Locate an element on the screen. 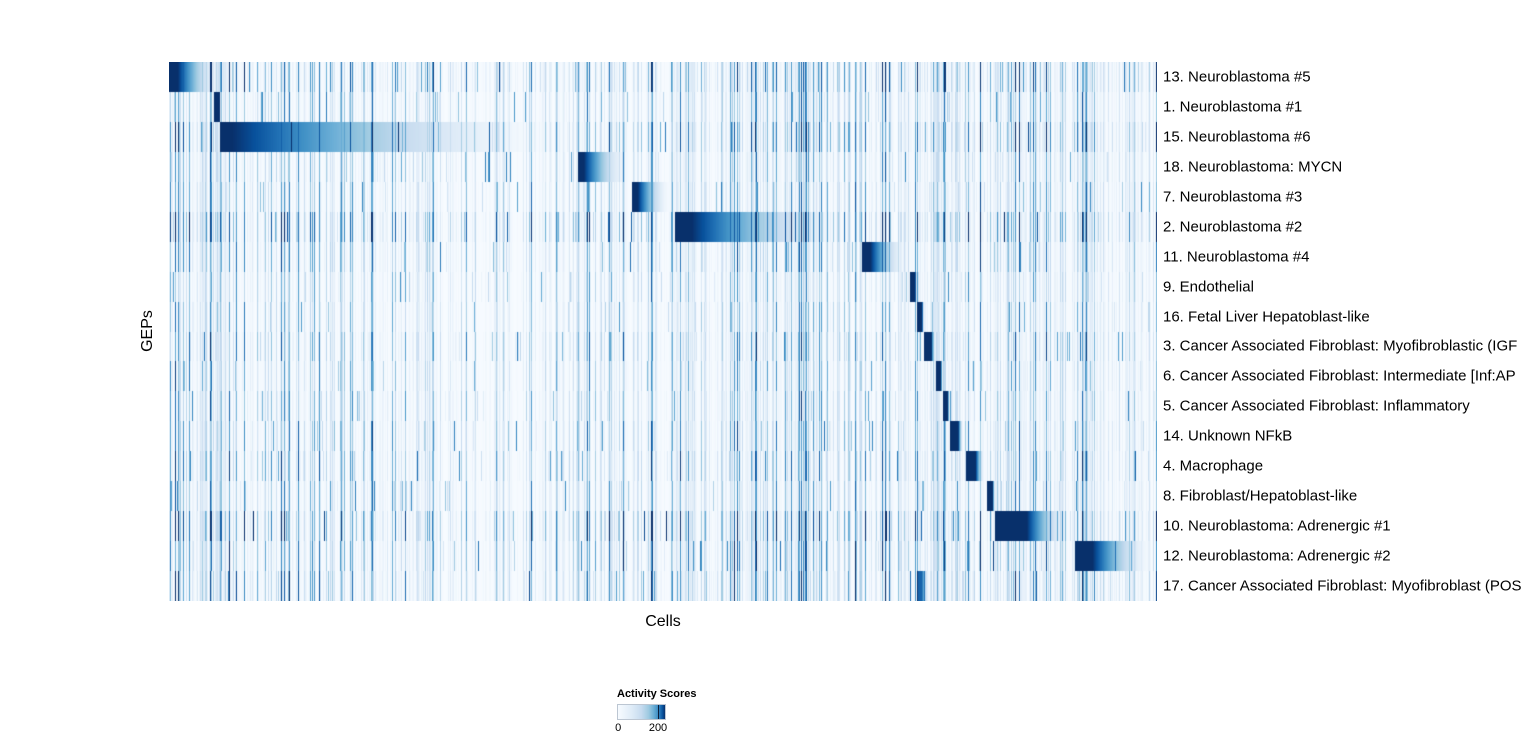  row-label: 15. Neuroblastoma #6 is located at coordinates (1237, 137).